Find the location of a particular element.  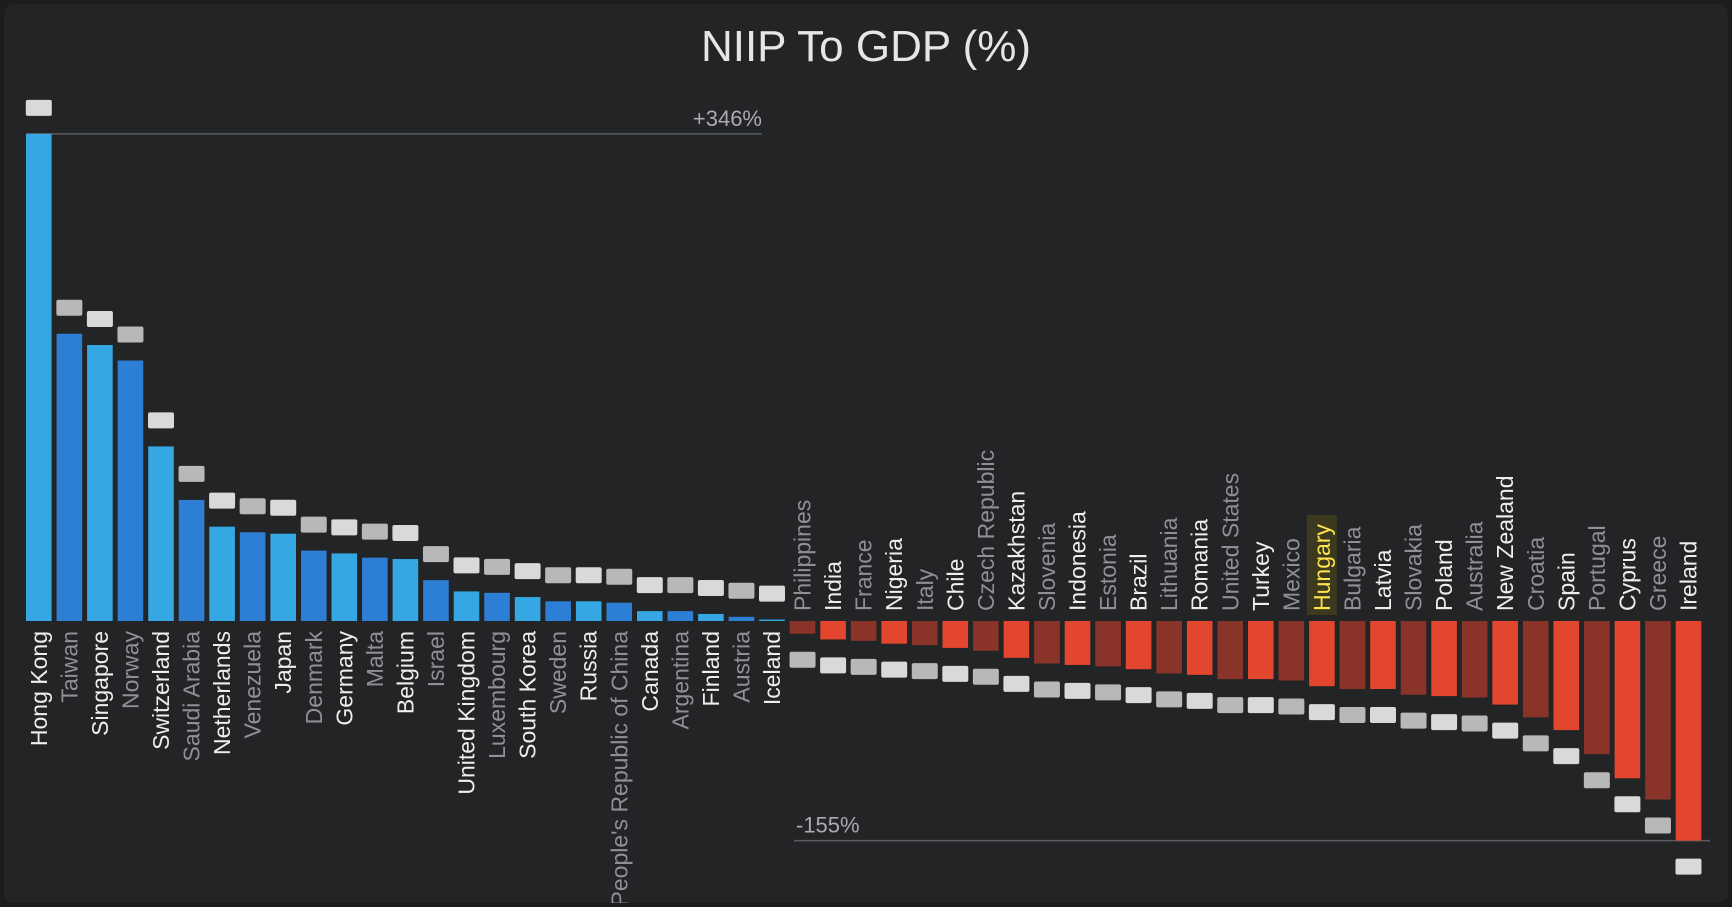

bar-argentina is located at coordinates (680, 616).